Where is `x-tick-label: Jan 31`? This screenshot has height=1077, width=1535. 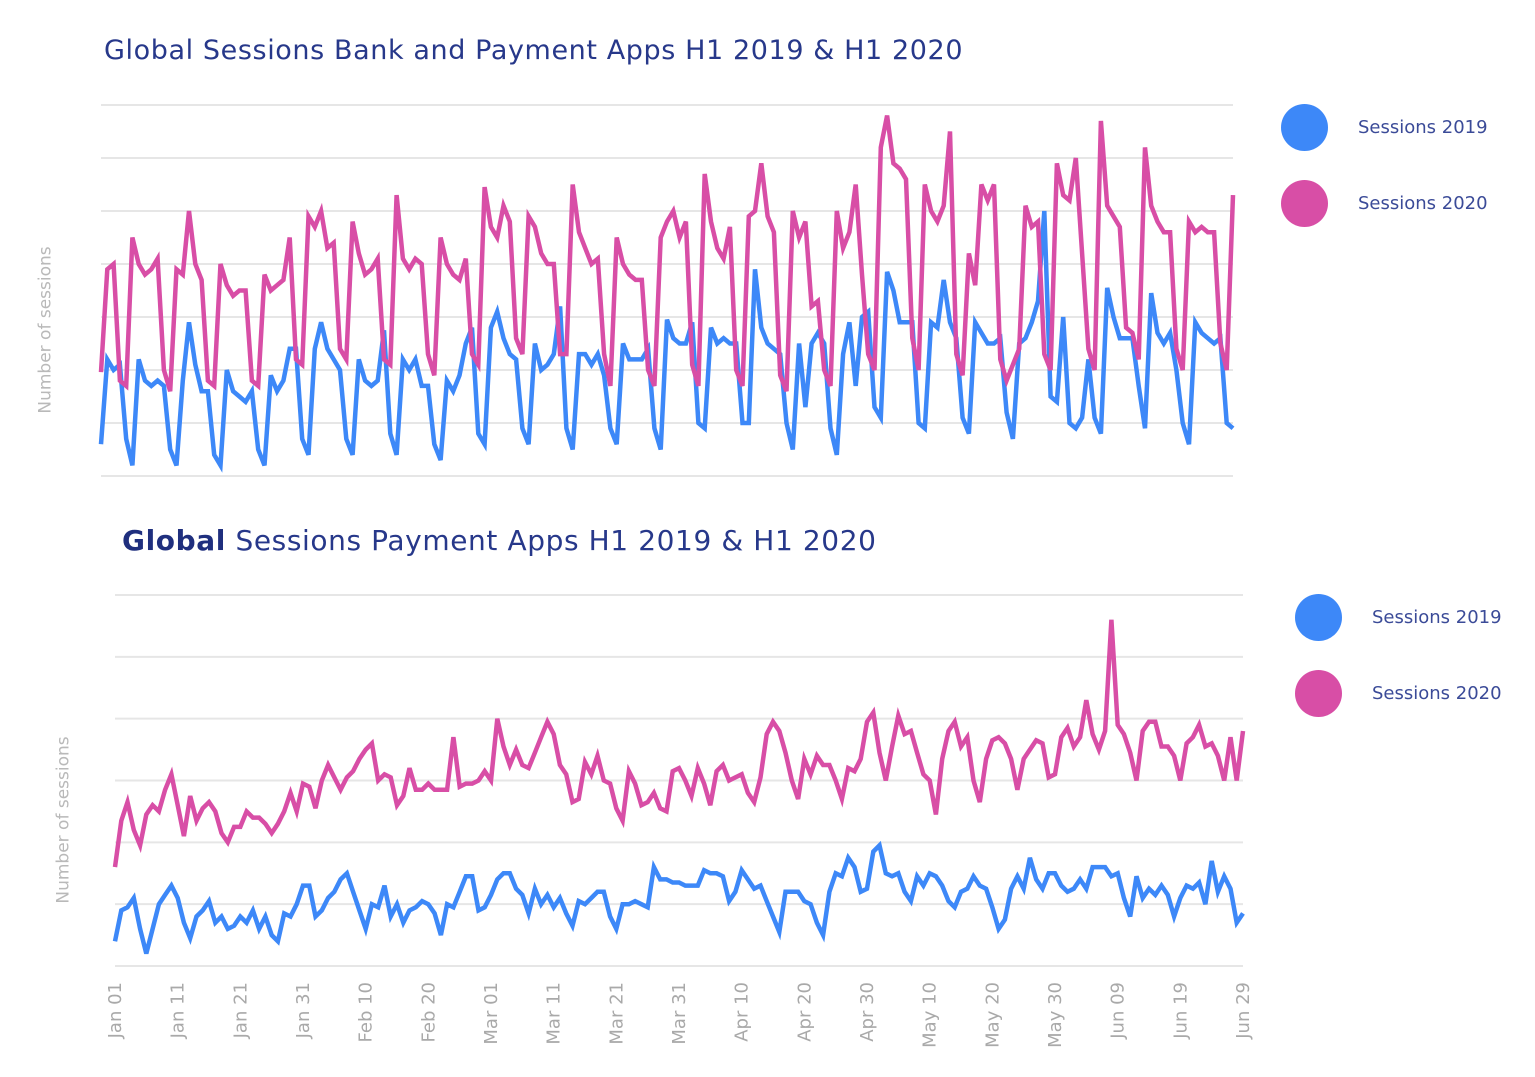 x-tick-label: Jan 31 is located at coordinates (303, 1010).